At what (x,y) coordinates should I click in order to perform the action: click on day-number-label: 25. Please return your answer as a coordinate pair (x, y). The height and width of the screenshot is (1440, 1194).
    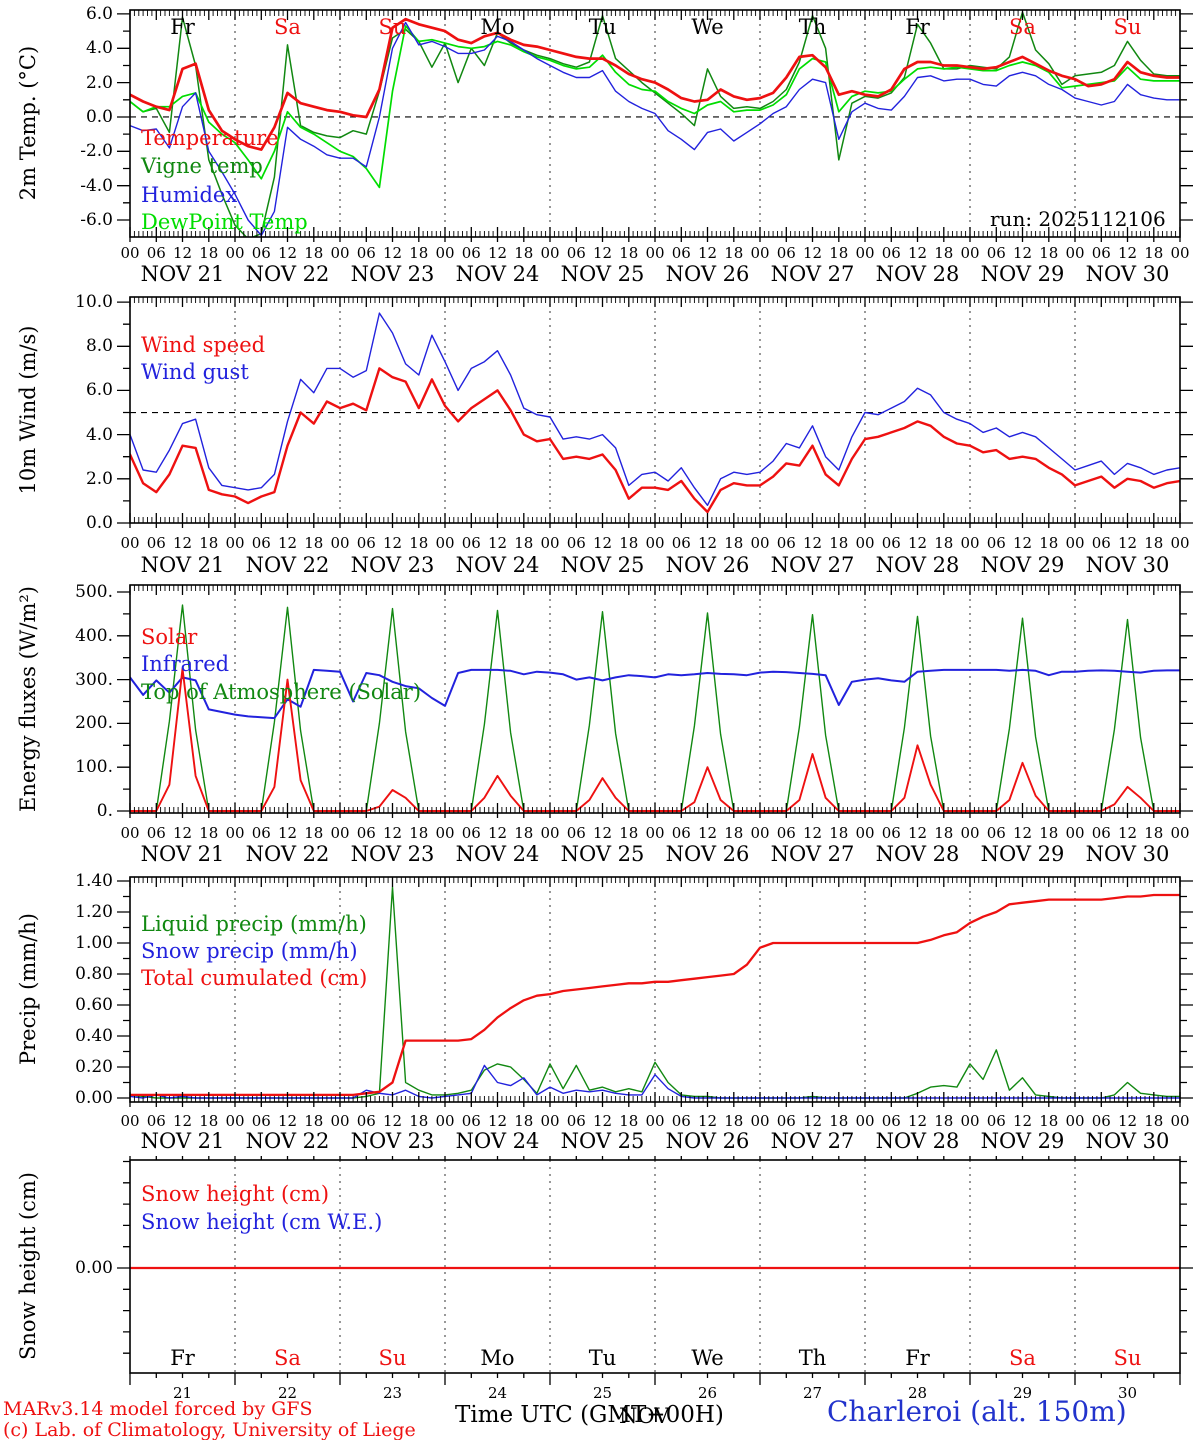
    Looking at the image, I should click on (602, 1393).